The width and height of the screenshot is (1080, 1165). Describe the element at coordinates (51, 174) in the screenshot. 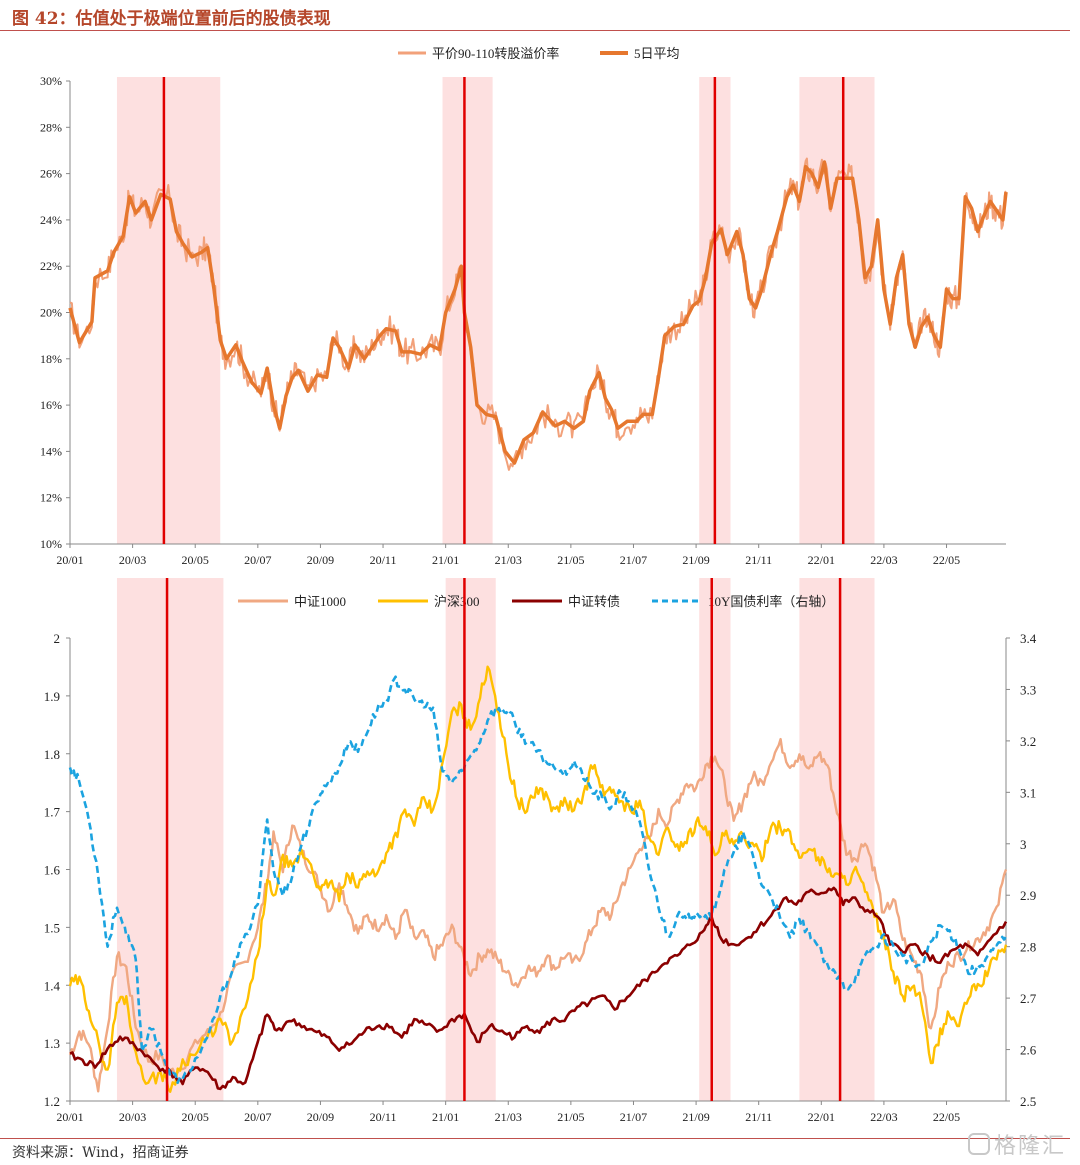

I see `y-tick-label: 26%` at that location.